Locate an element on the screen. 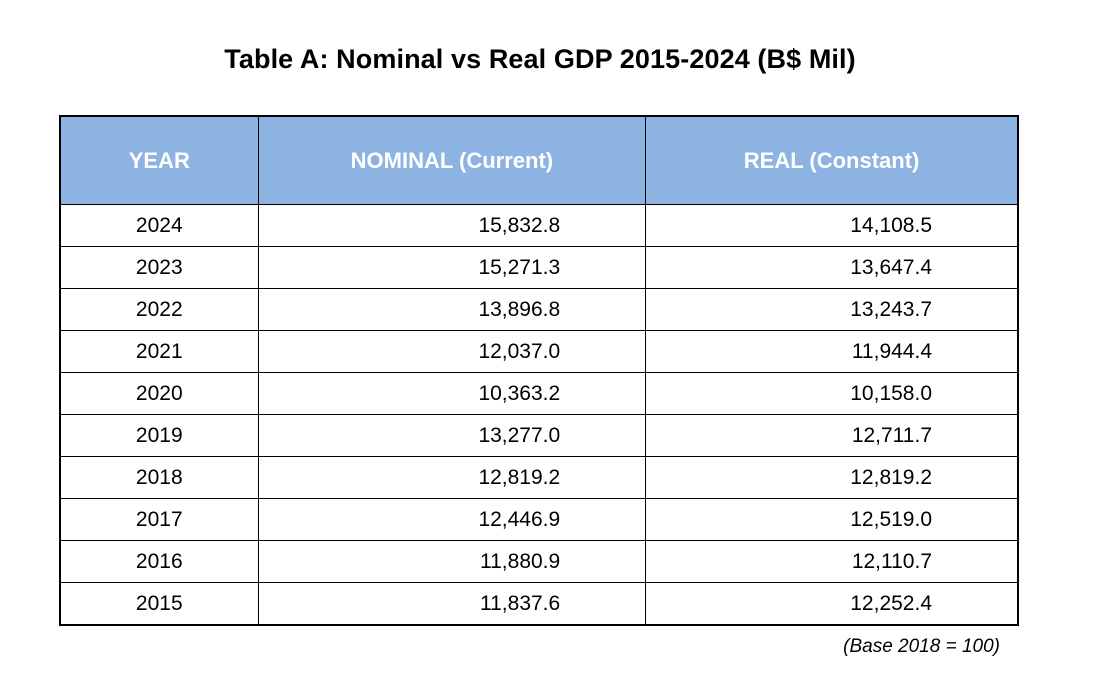 The height and width of the screenshot is (688, 1116). header-row: YEAR NOMINAL (Current) REAL (Constant) is located at coordinates (539, 160).